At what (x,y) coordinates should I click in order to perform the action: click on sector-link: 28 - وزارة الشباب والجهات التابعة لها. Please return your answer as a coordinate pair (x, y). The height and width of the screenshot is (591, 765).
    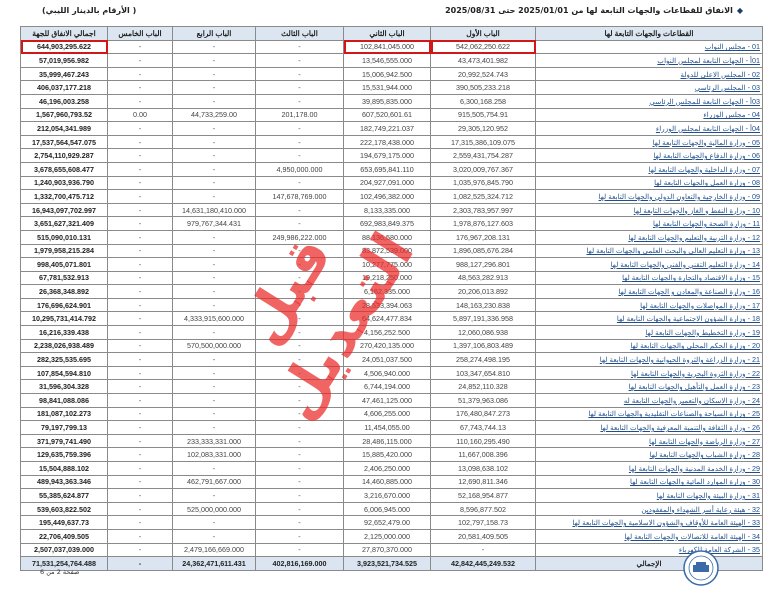
    Looking at the image, I should click on (649, 454).